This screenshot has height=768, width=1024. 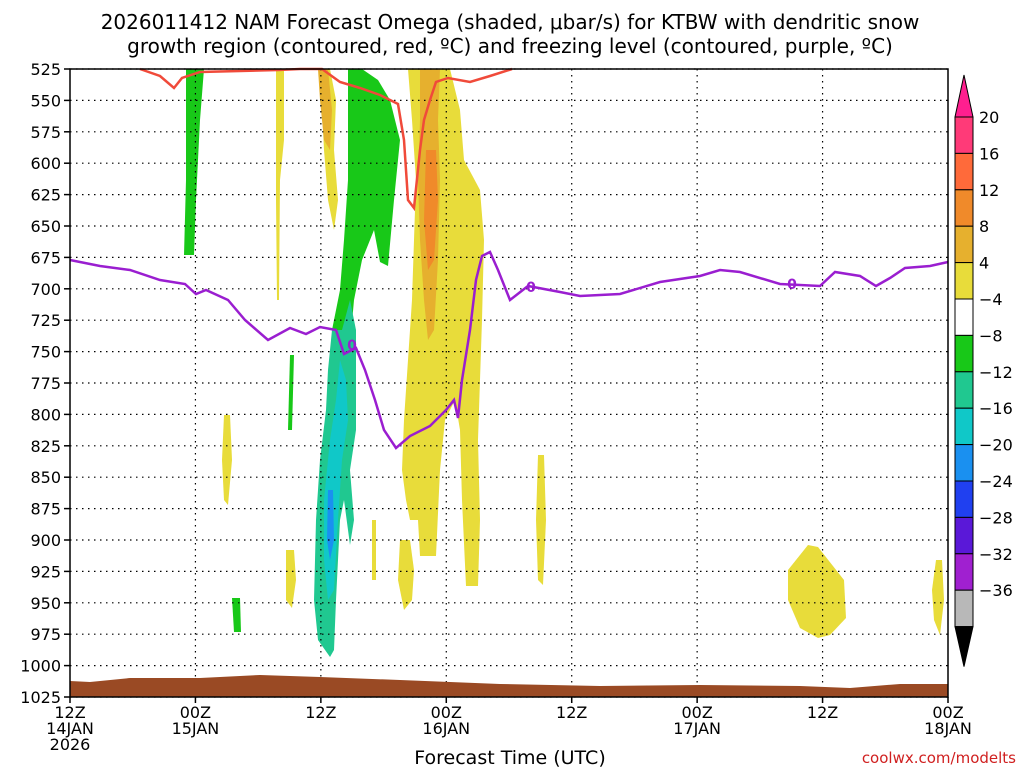 What do you see at coordinates (964, 96) in the screenshot?
I see `colorbar-top-arrow` at bounding box center [964, 96].